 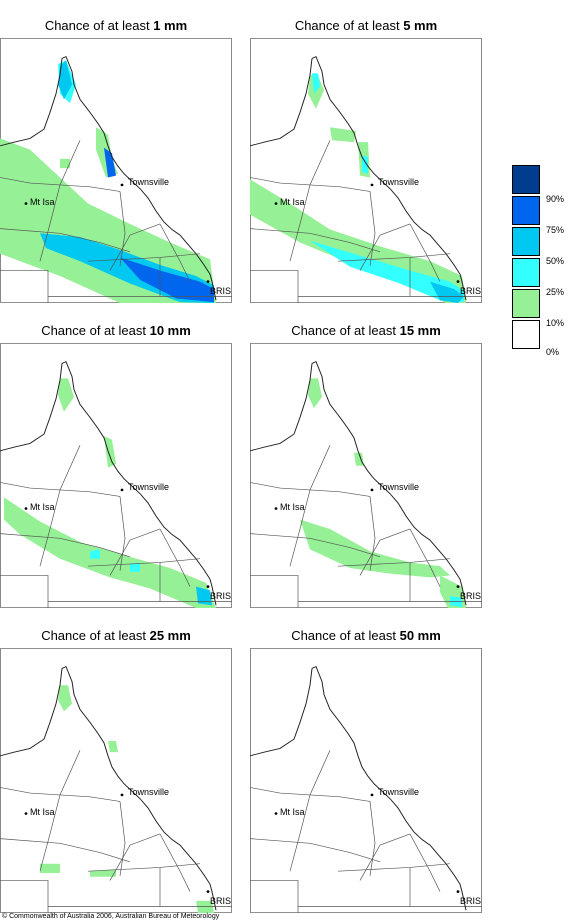 What do you see at coordinates (116, 331) in the screenshot?
I see `panel-title: Chance of at least 10 mm` at bounding box center [116, 331].